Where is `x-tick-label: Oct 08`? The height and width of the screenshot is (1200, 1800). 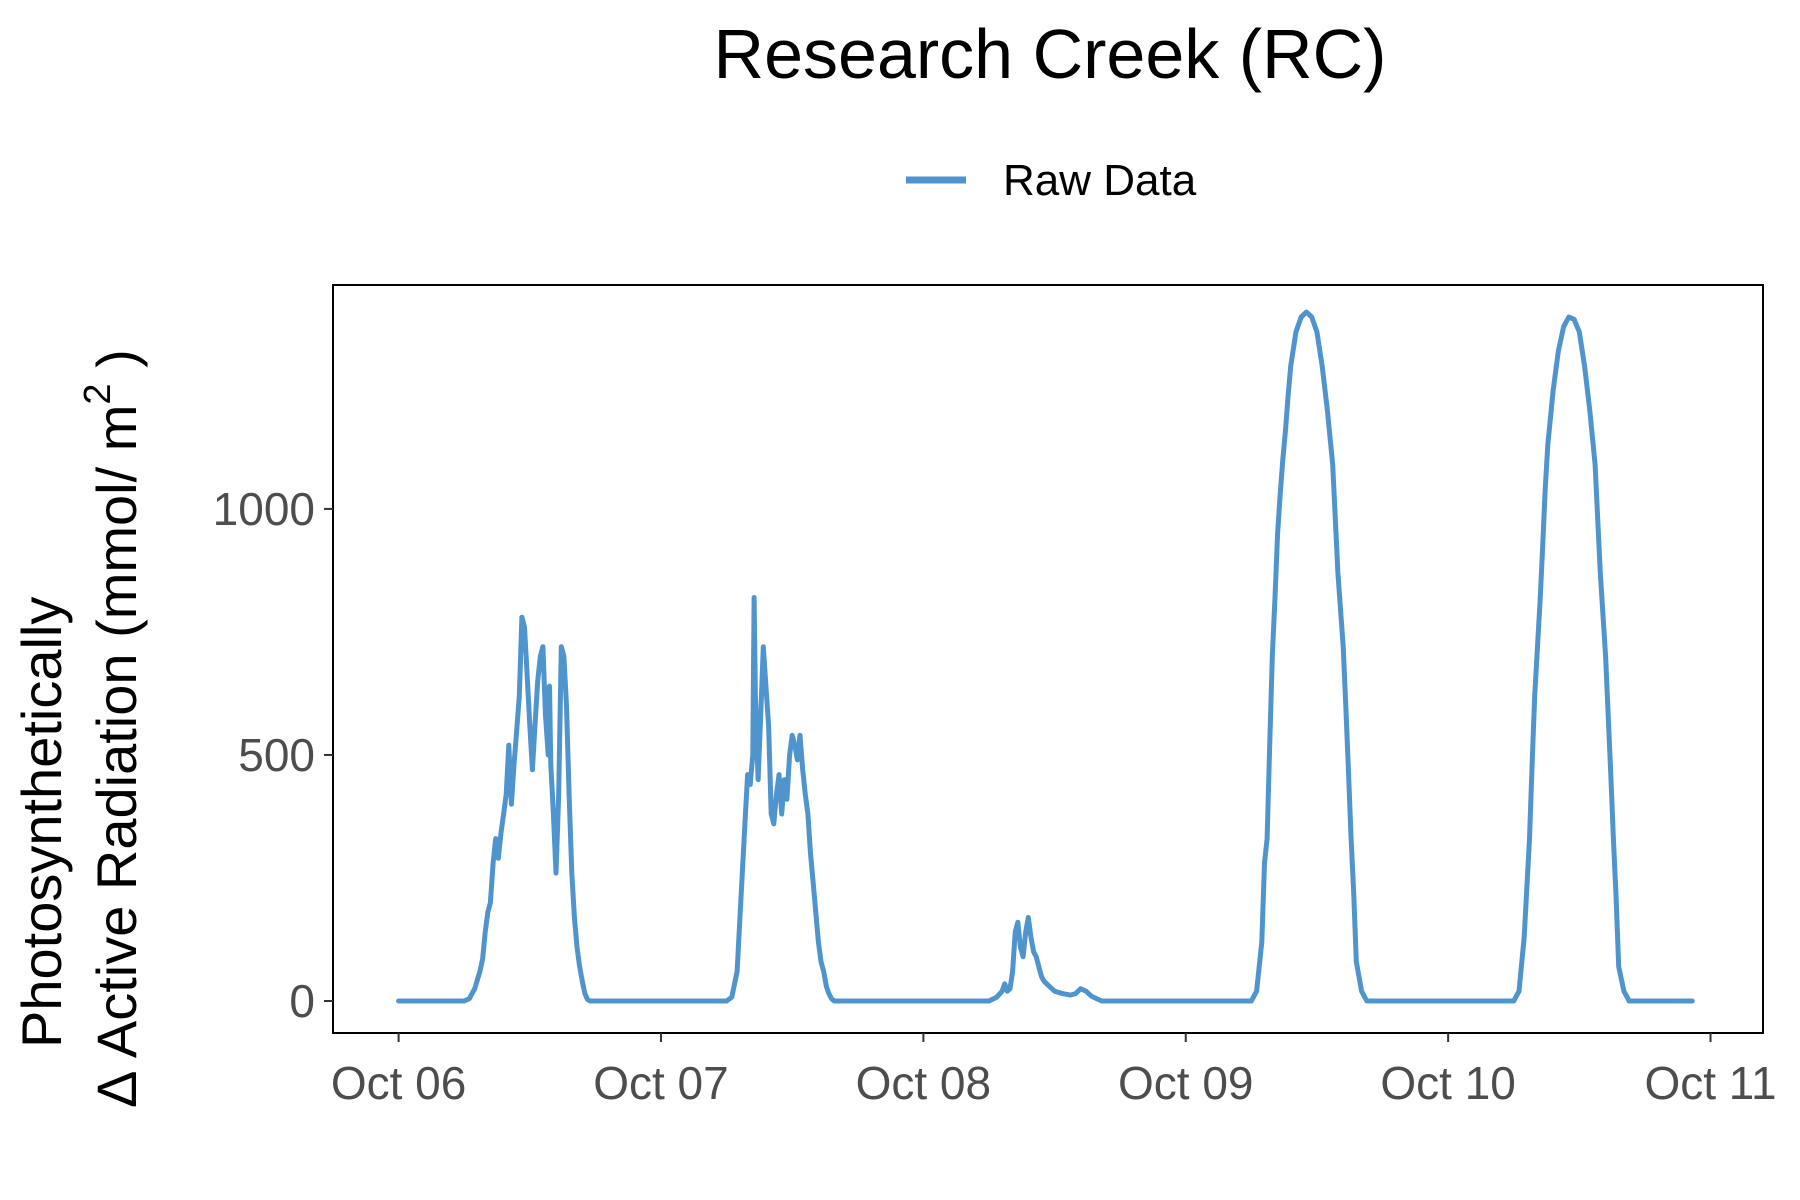
x-tick-label: Oct 08 is located at coordinates (924, 1083).